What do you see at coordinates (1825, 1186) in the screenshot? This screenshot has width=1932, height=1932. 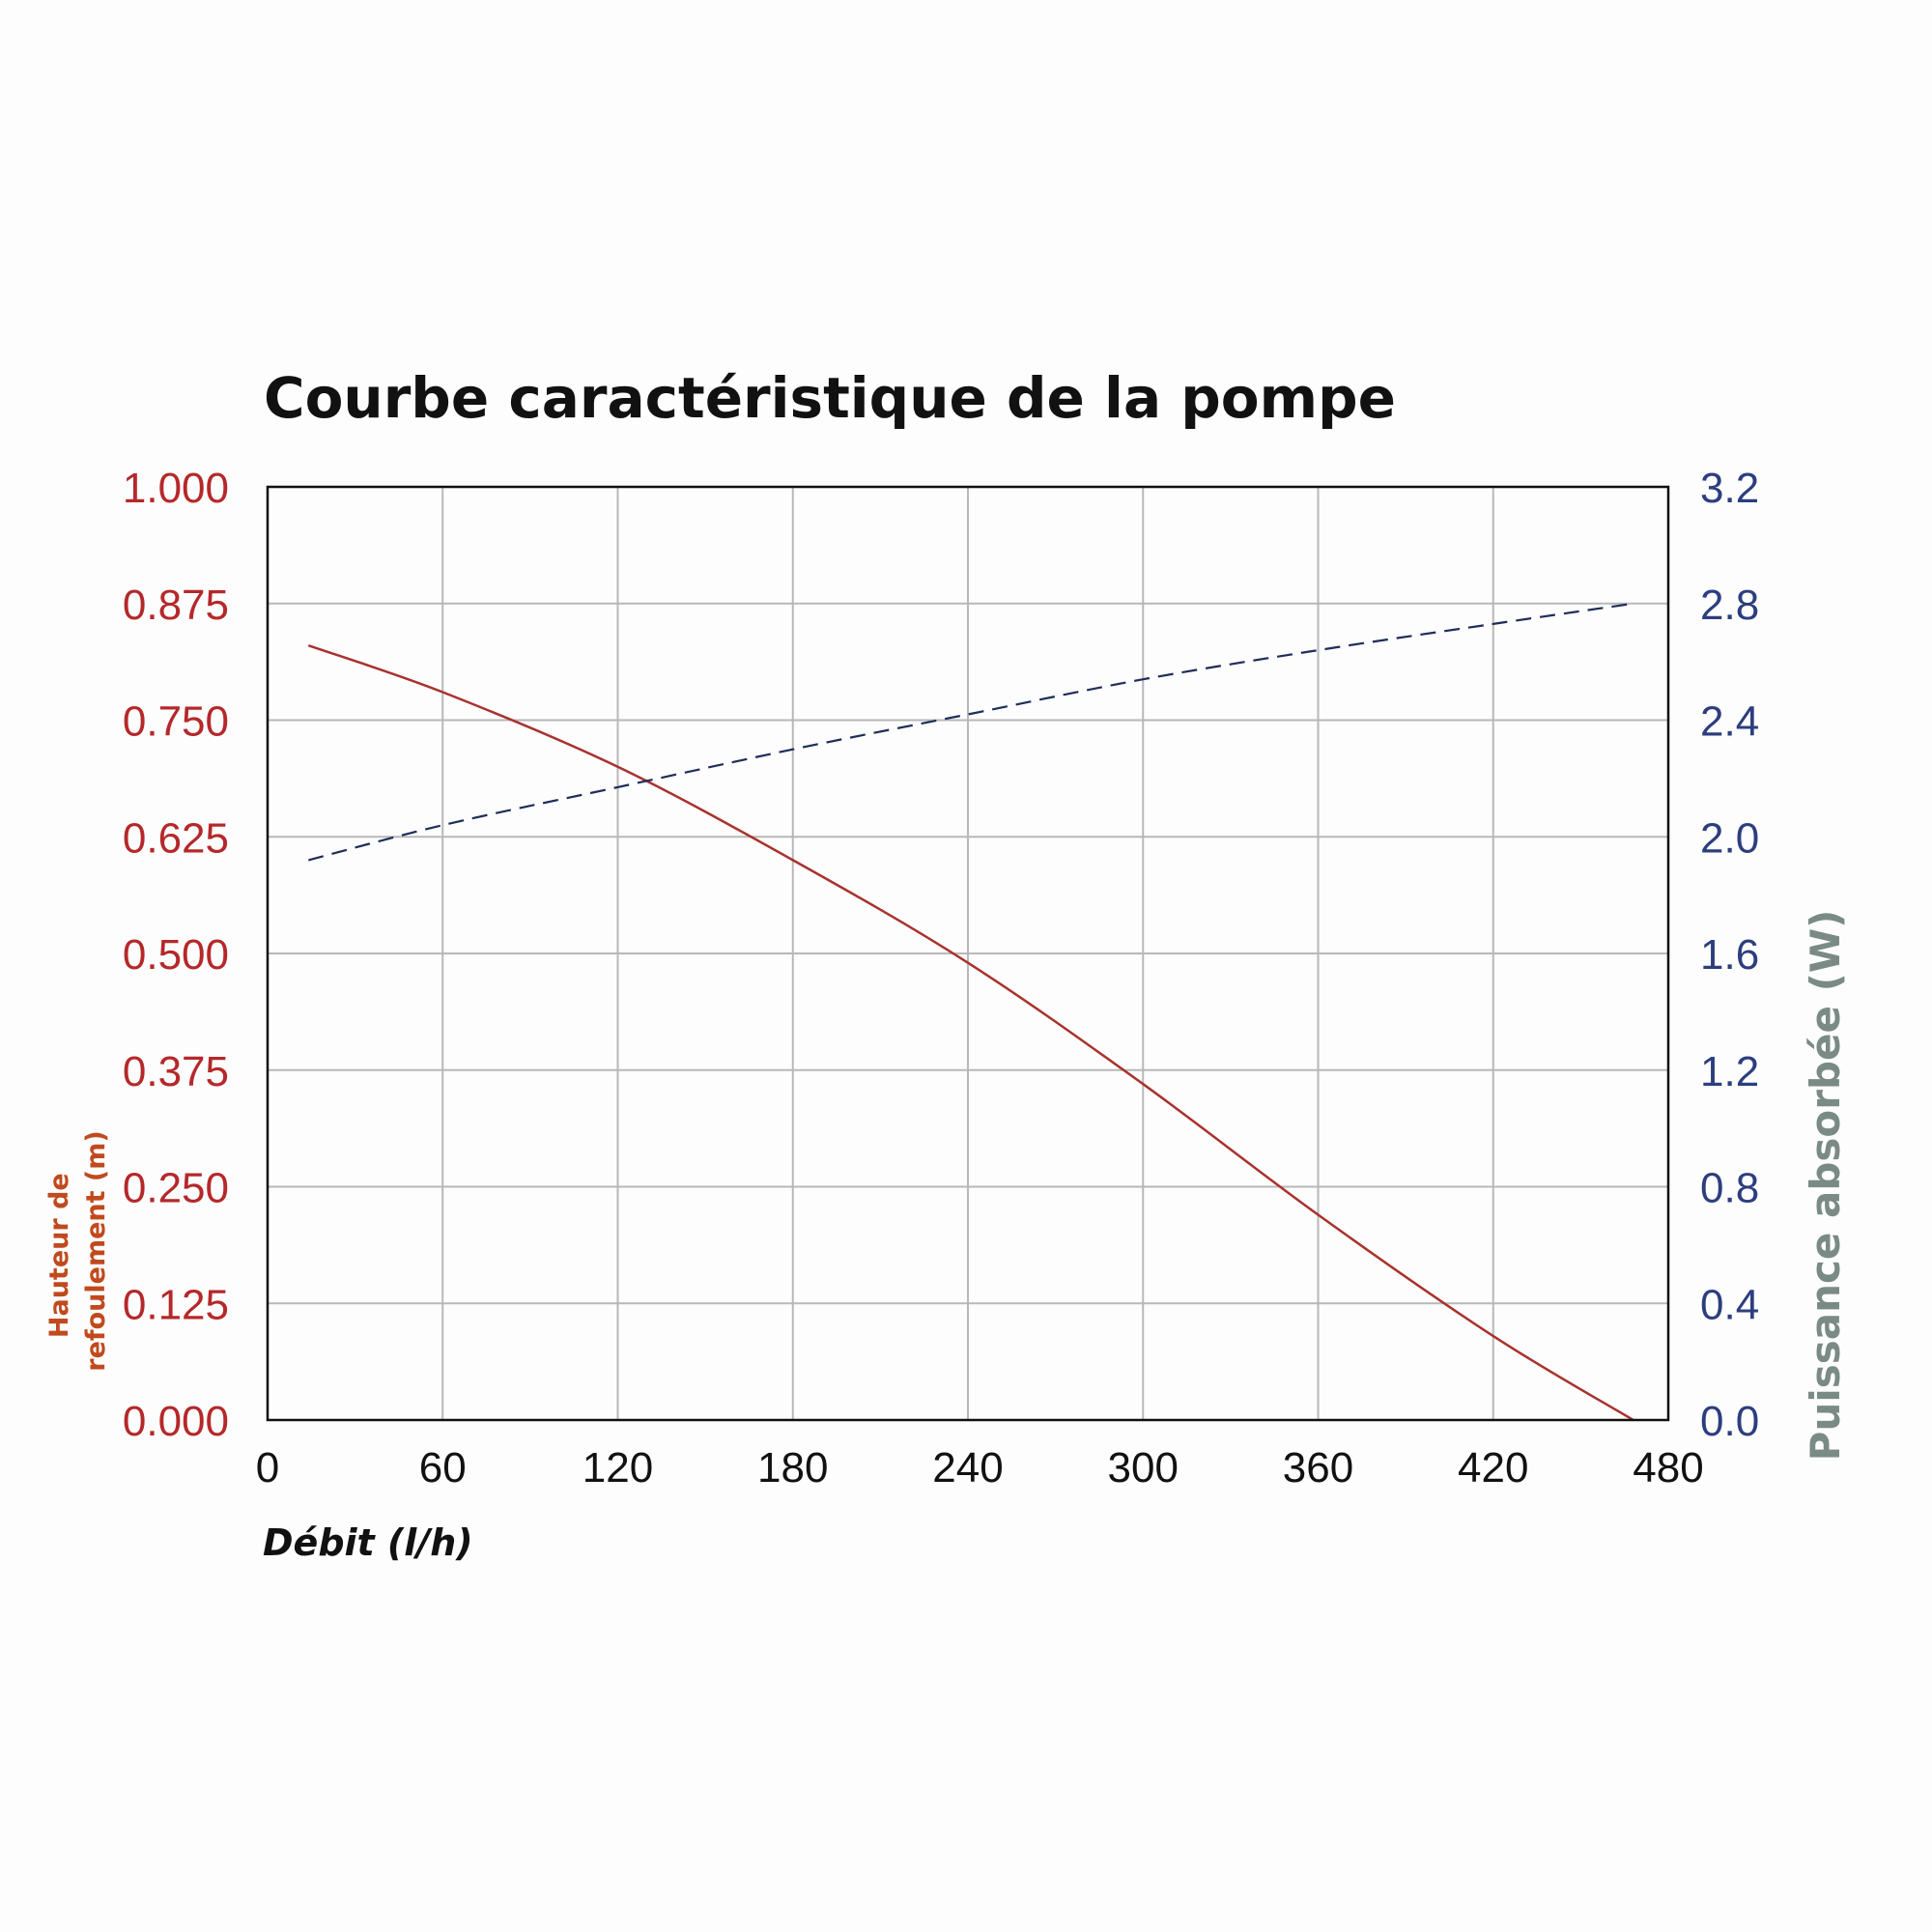 I see `right-axis-label: Puissance absorbée (W)` at bounding box center [1825, 1186].